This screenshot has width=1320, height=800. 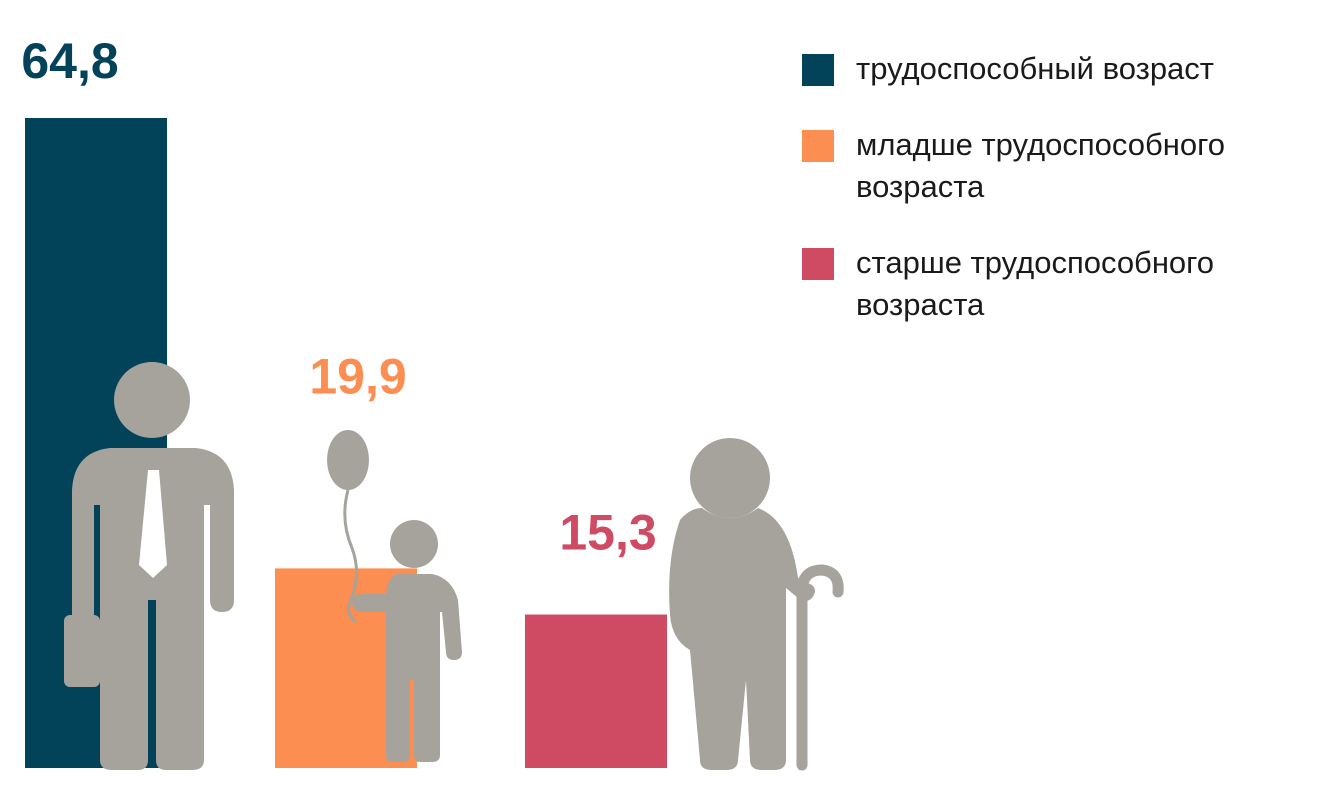 I want to click on value-label-1: 64,8, so click(x=69, y=61).